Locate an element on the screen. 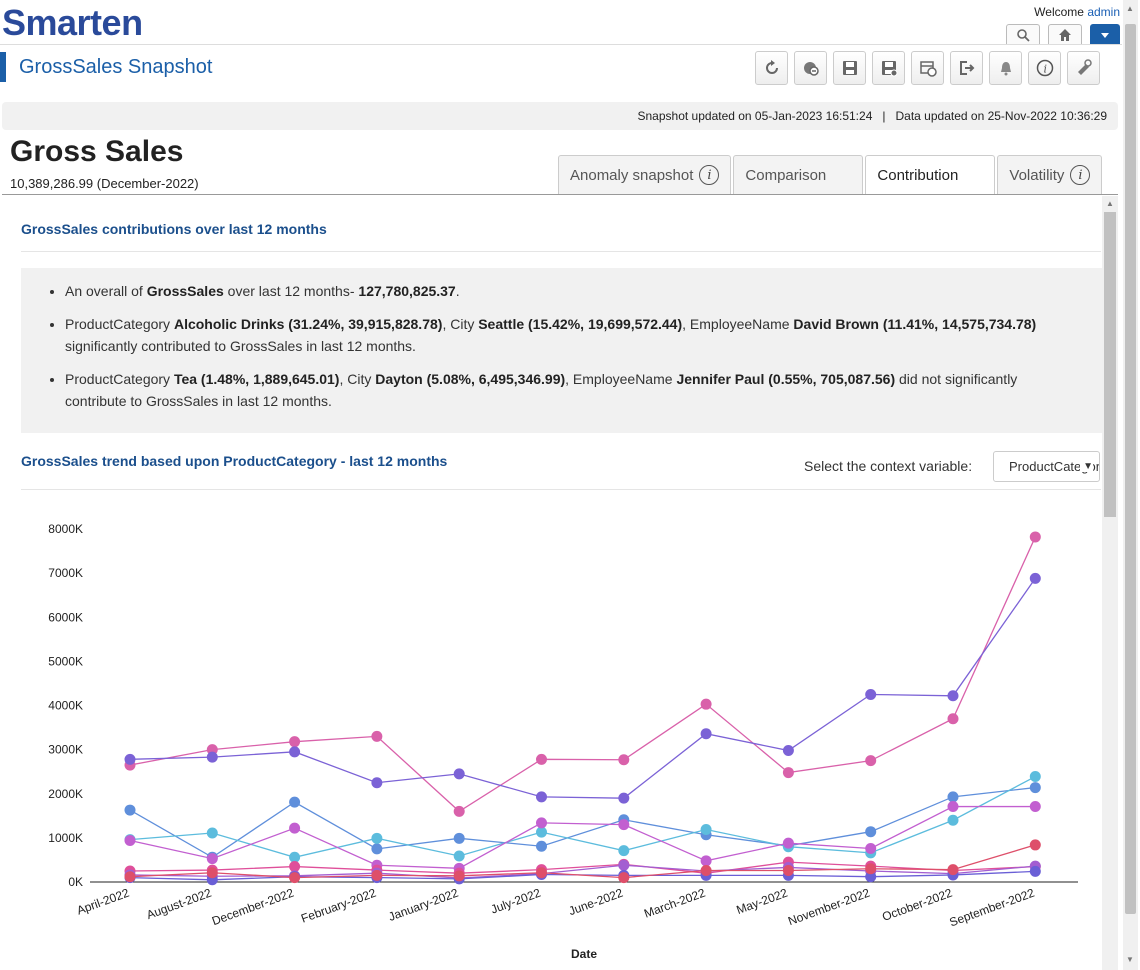 The width and height of the screenshot is (1140, 970). y-tick-label: 6000K is located at coordinates (65, 617).